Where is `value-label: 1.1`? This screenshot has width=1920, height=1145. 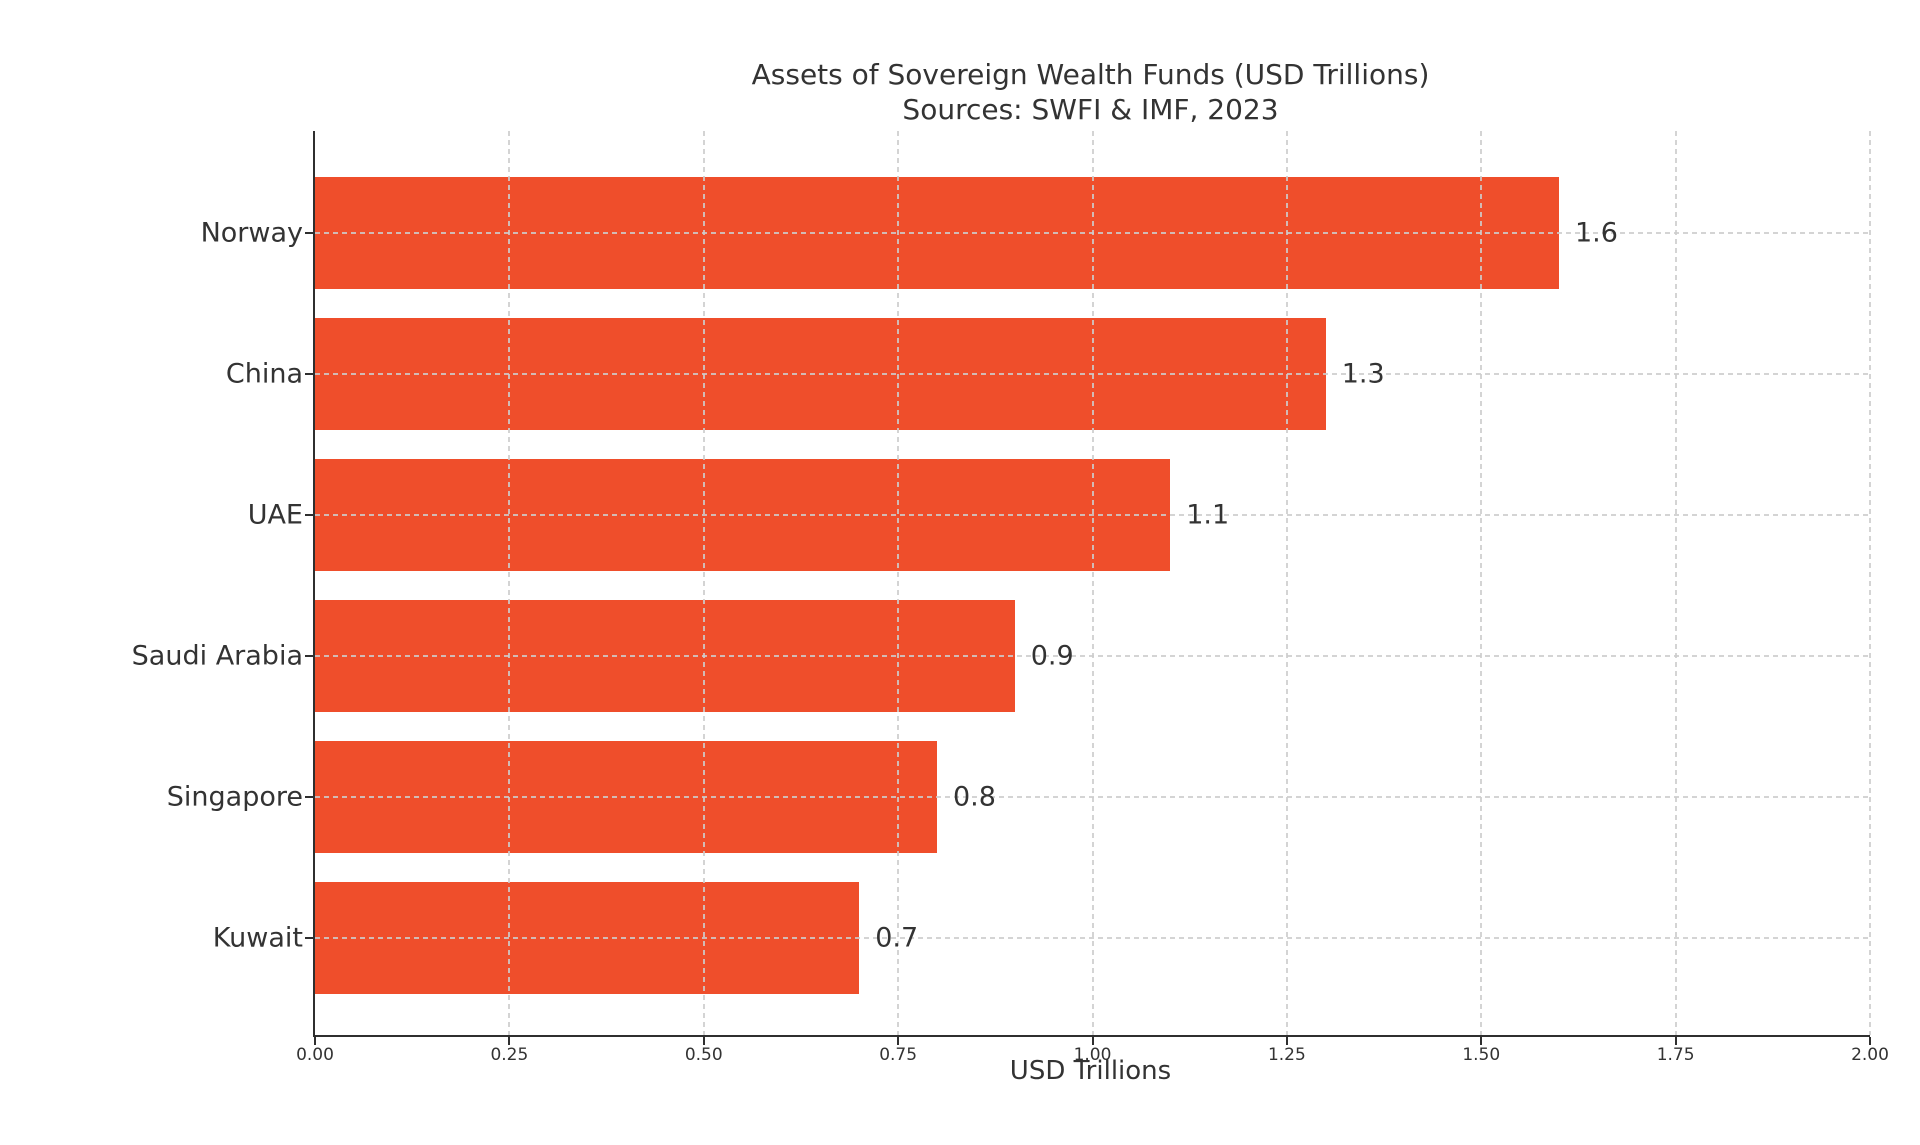
value-label: 1.1 is located at coordinates (1208, 515).